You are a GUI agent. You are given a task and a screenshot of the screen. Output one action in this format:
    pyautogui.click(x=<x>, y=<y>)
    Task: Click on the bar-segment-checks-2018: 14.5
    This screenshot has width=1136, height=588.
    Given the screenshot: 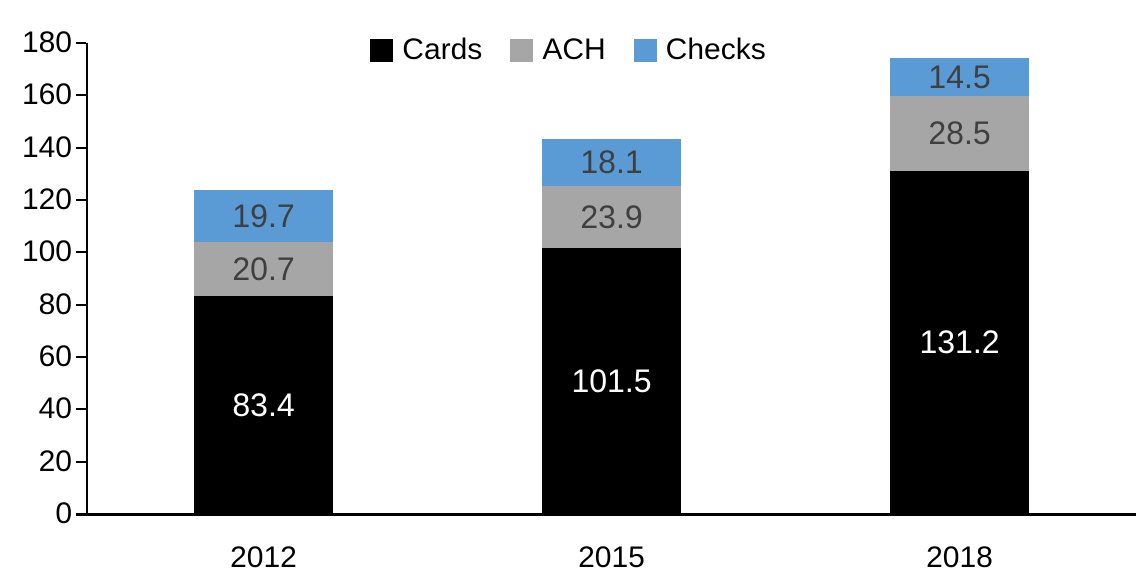 What is the action you would take?
    pyautogui.click(x=959, y=77)
    